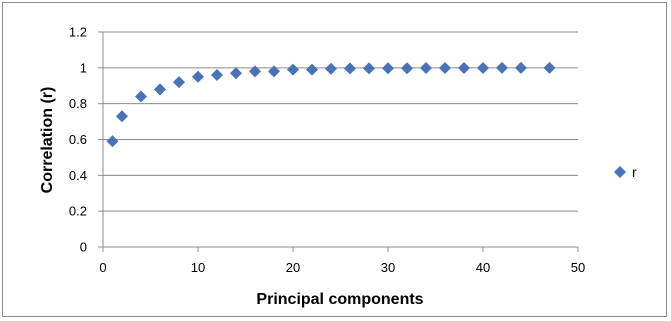 The width and height of the screenshot is (671, 321). Describe the element at coordinates (78, 175) in the screenshot. I see `y-tick-label: 0.4` at that location.